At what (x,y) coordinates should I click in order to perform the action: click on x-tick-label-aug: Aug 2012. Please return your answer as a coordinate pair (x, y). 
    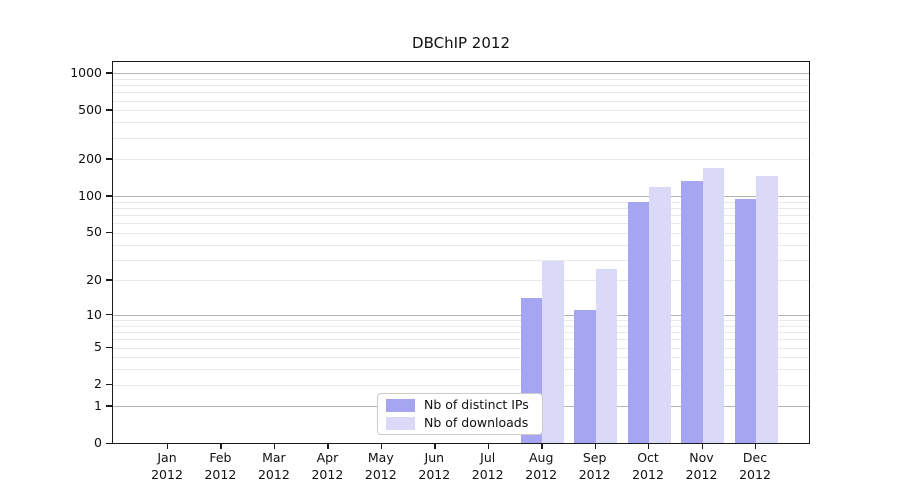
    Looking at the image, I should click on (541, 466).